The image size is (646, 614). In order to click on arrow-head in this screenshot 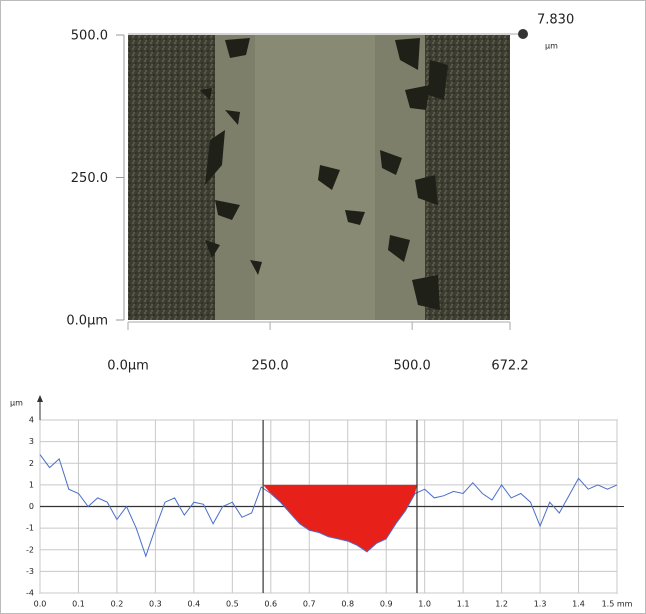, I will do `click(40, 398)`.